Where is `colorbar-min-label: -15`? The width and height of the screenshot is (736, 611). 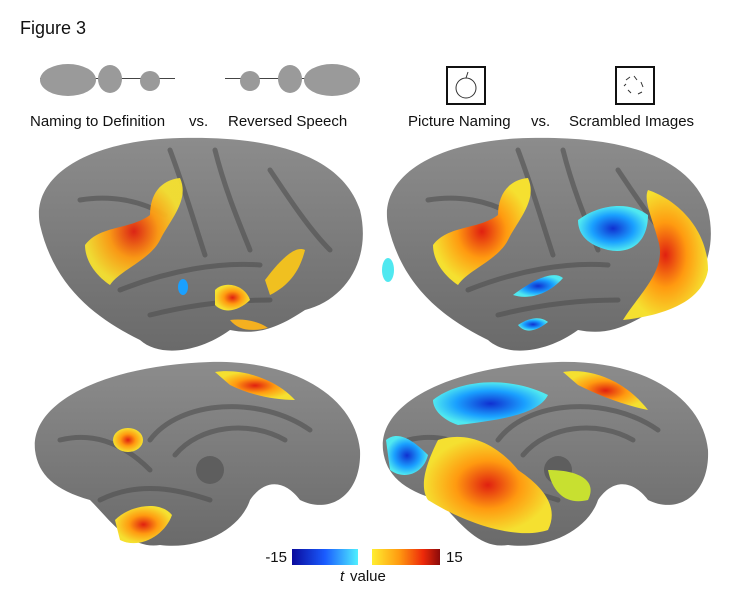
colorbar-min-label: -15 is located at coordinates (276, 557).